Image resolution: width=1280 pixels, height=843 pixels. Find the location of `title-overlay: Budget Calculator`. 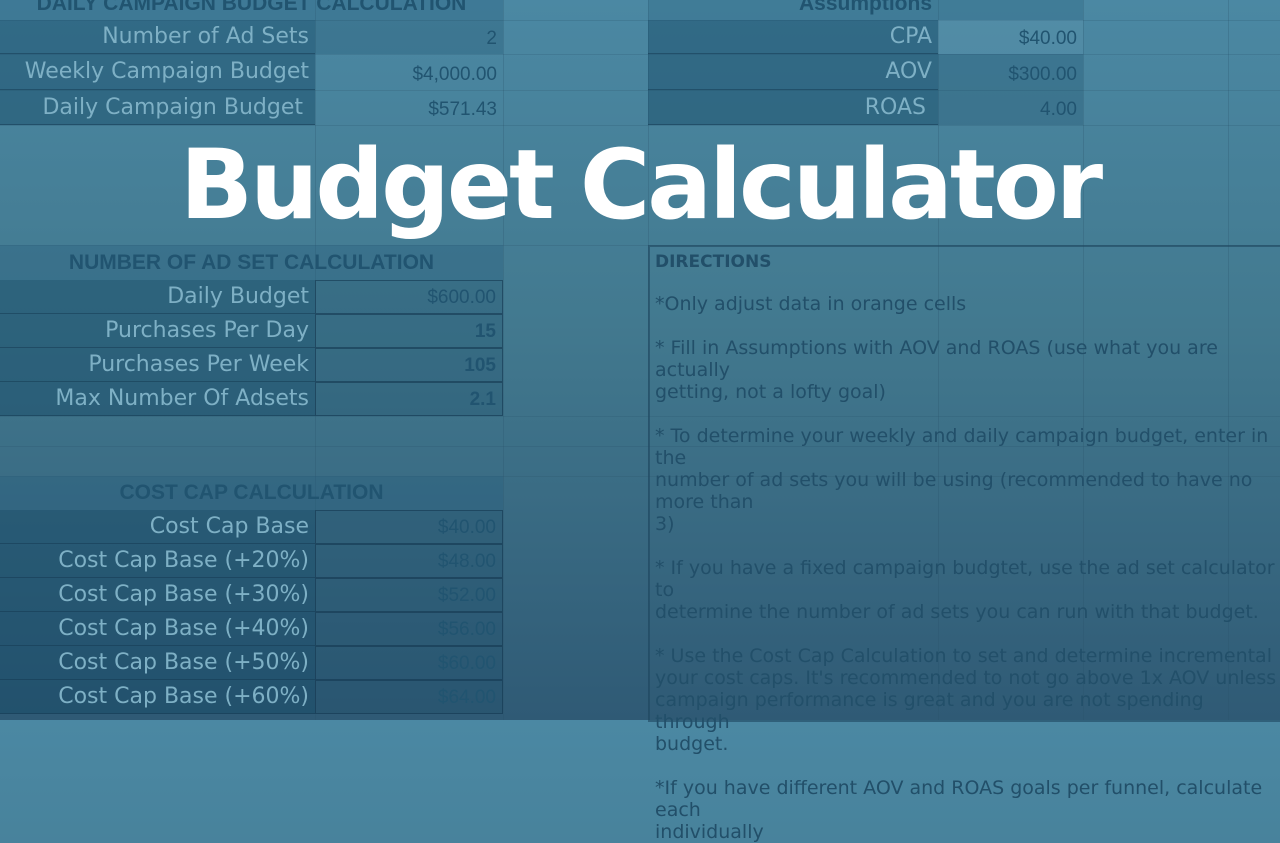

title-overlay: Budget Calculator is located at coordinates (640, 185).